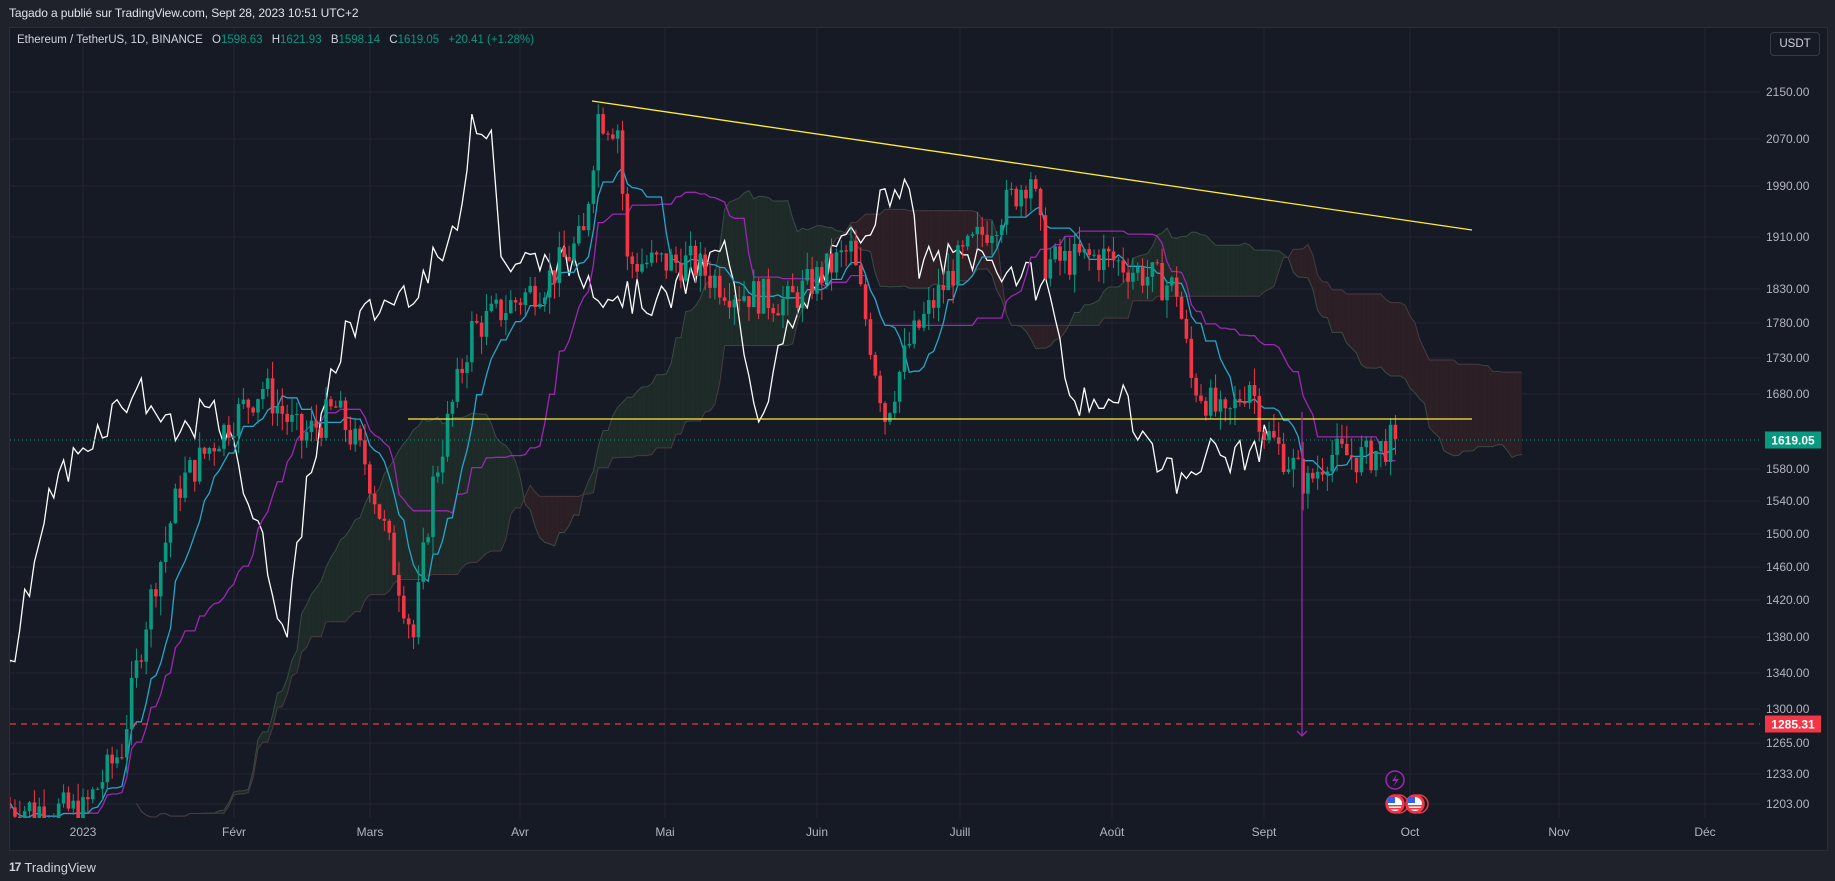 The image size is (1835, 881). I want to click on time-tick-label: Oct, so click(1410, 832).